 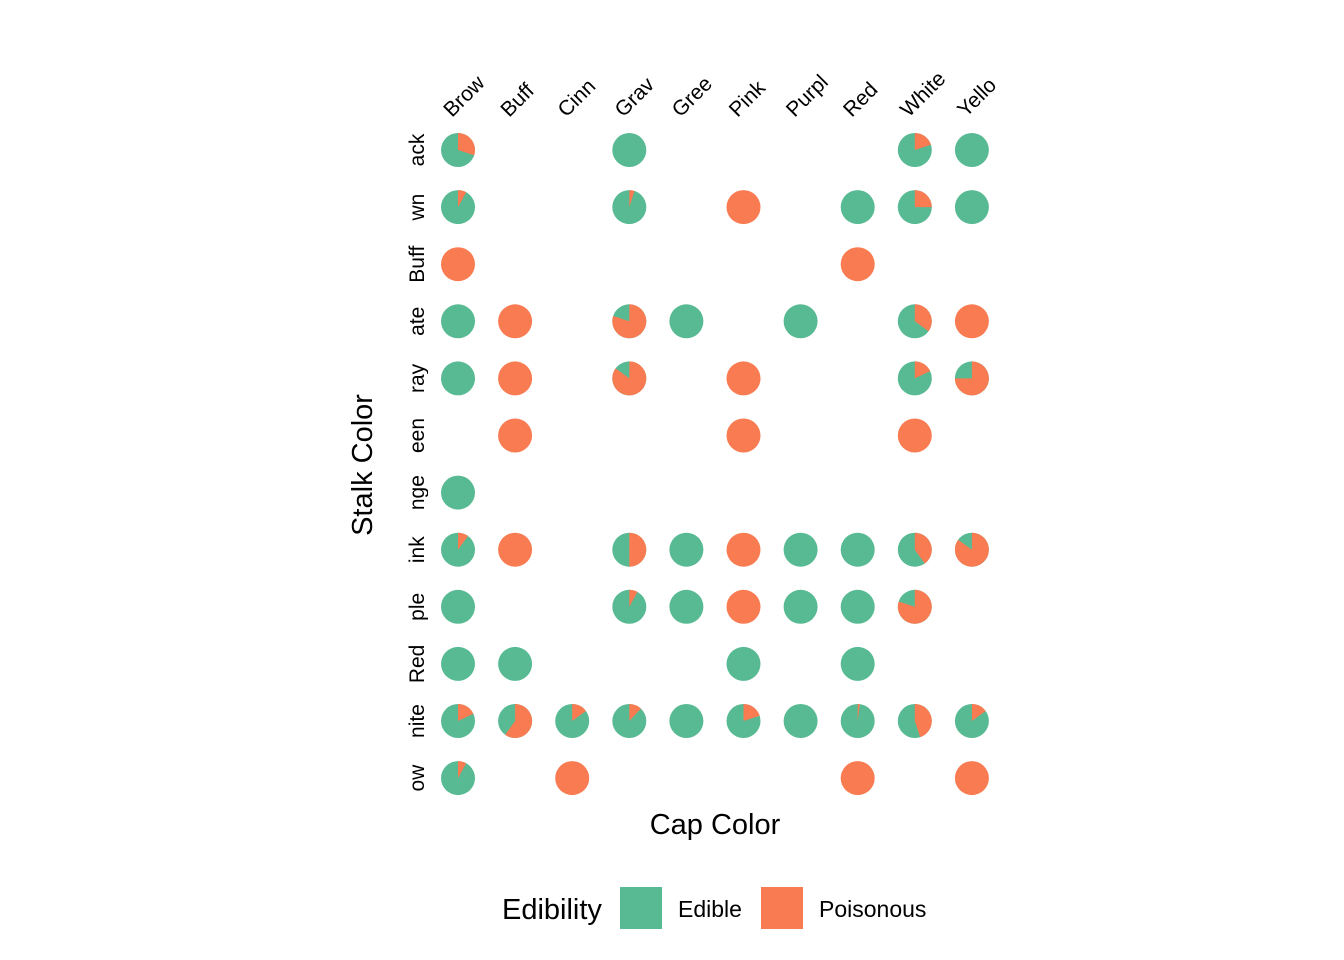 I want to click on pie-cinnamon-yellow, so click(x=572, y=778).